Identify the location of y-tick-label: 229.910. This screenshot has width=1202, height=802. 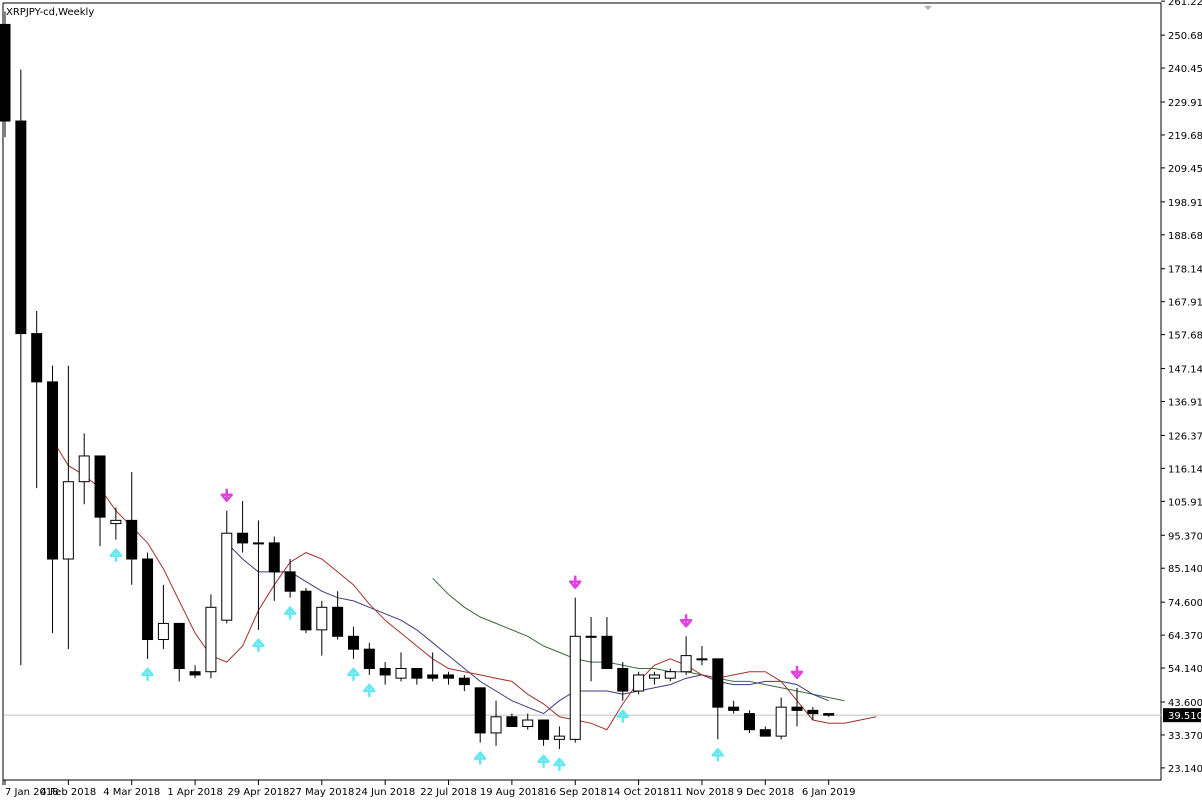
(1185, 103).